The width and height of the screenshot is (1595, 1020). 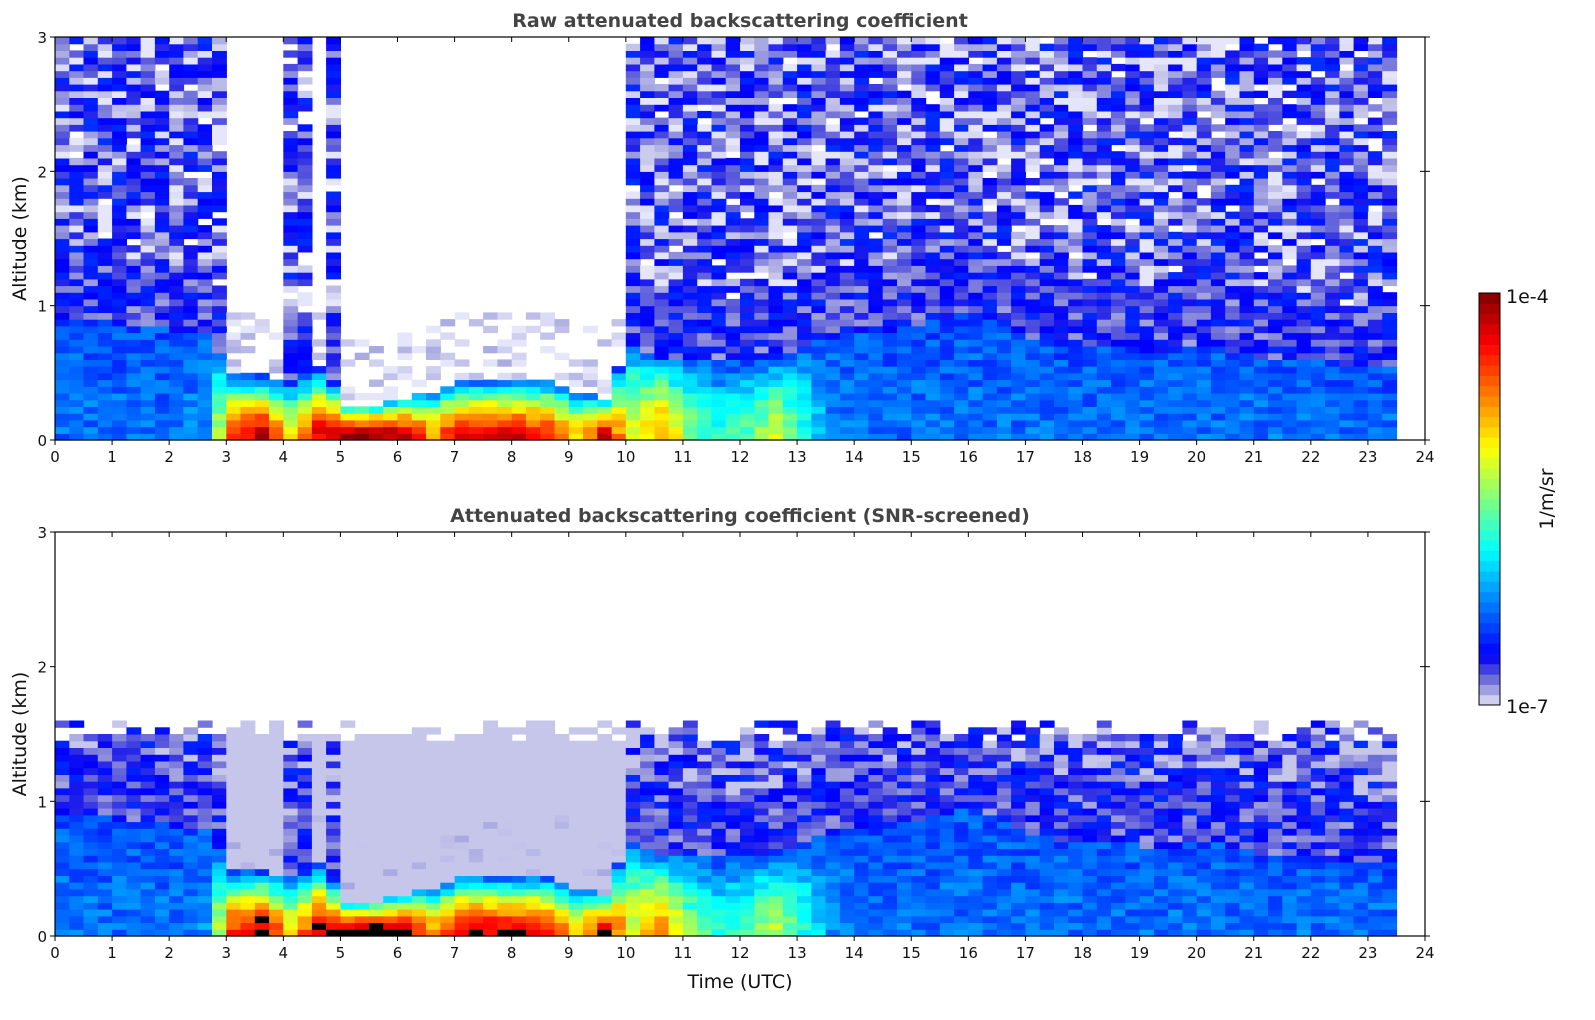 What do you see at coordinates (569, 457) in the screenshot?
I see `x-tick-label: 9` at bounding box center [569, 457].